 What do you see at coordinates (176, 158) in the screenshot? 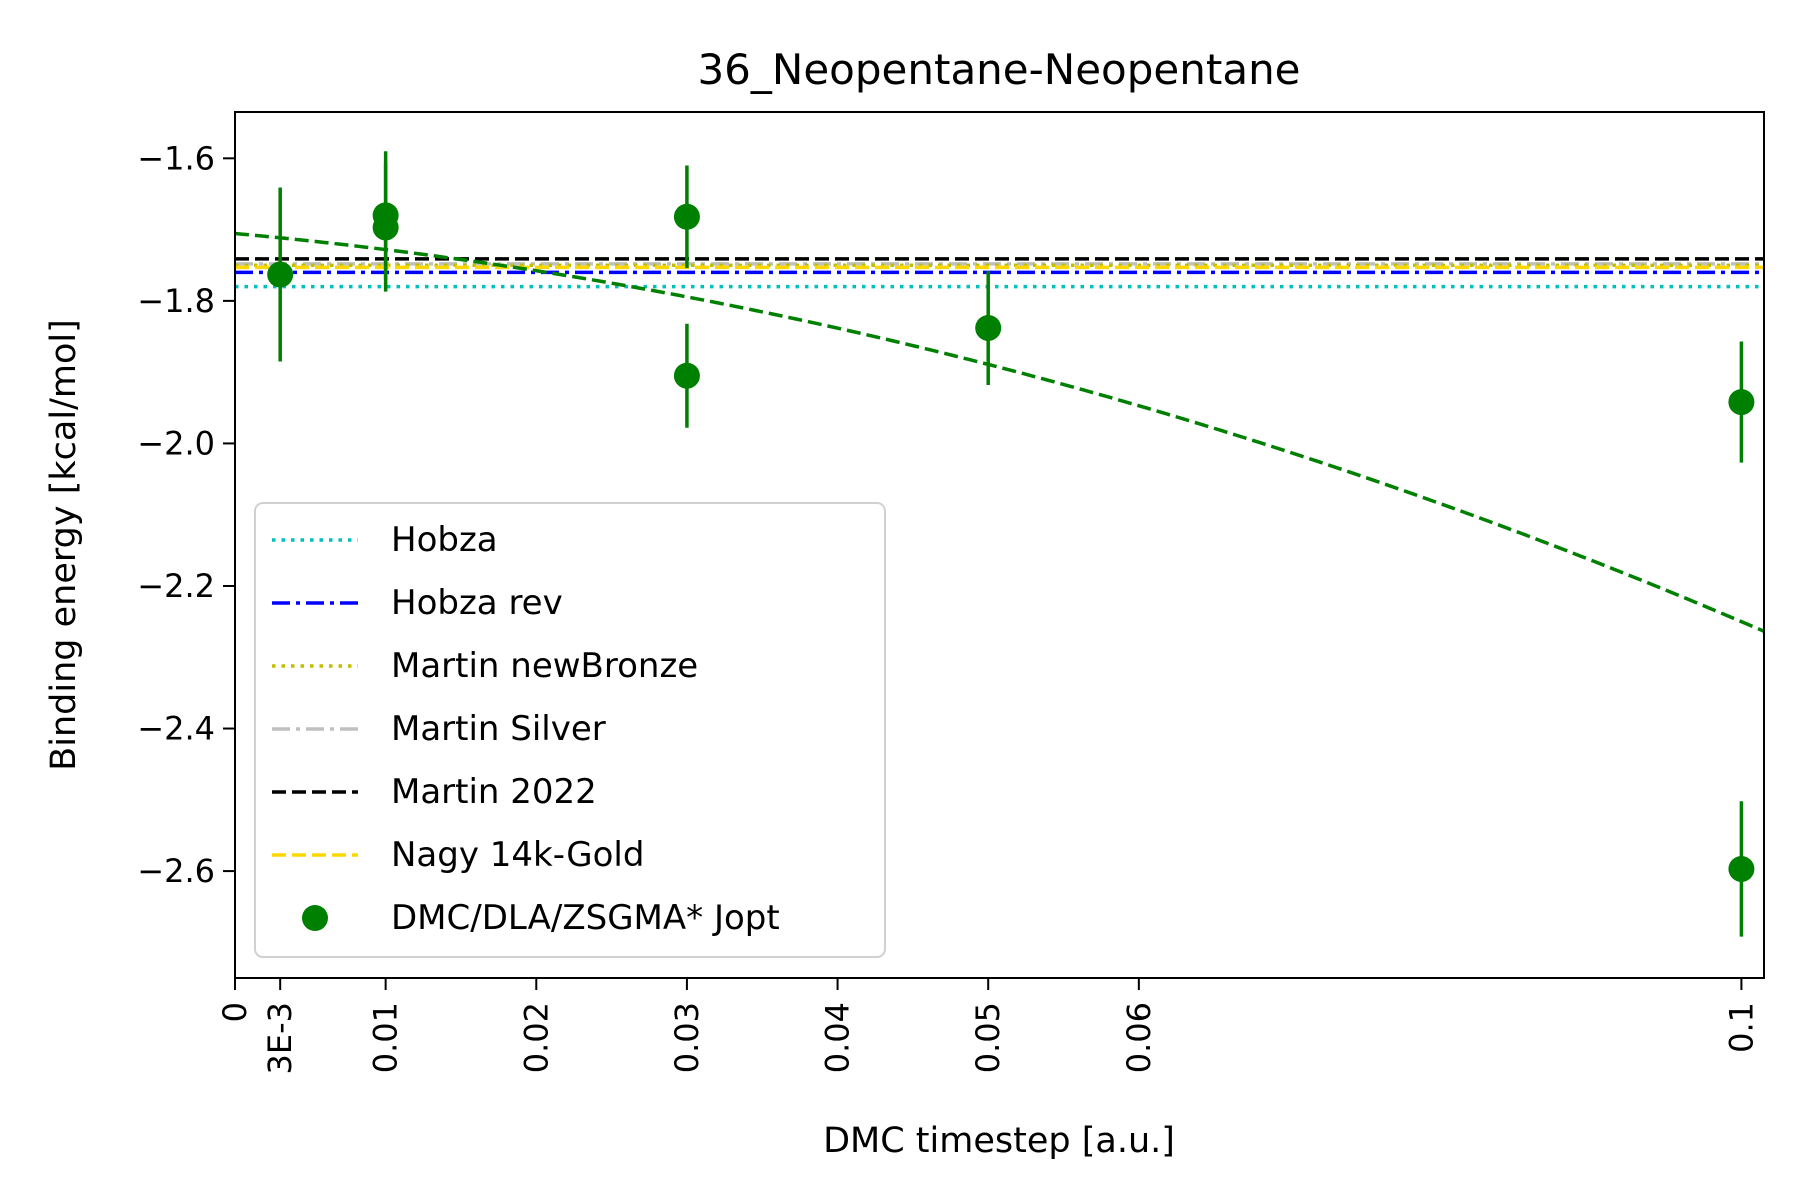
I see `y-tick-label: −1.6` at bounding box center [176, 158].